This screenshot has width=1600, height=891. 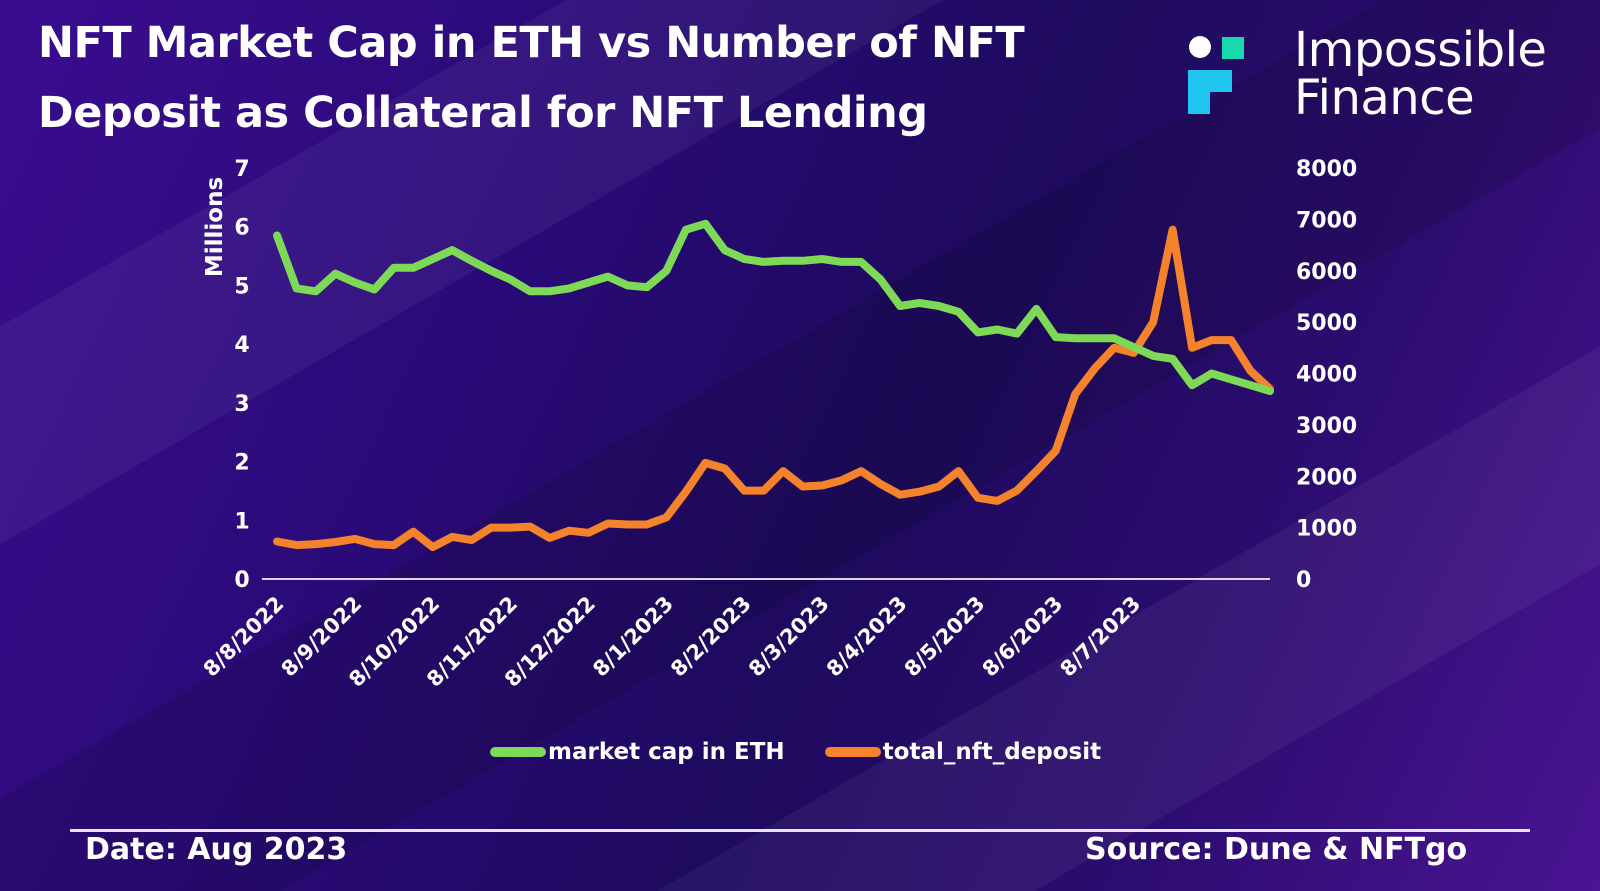 What do you see at coordinates (241, 463) in the screenshot?
I see `left-tick-label: 2` at bounding box center [241, 463].